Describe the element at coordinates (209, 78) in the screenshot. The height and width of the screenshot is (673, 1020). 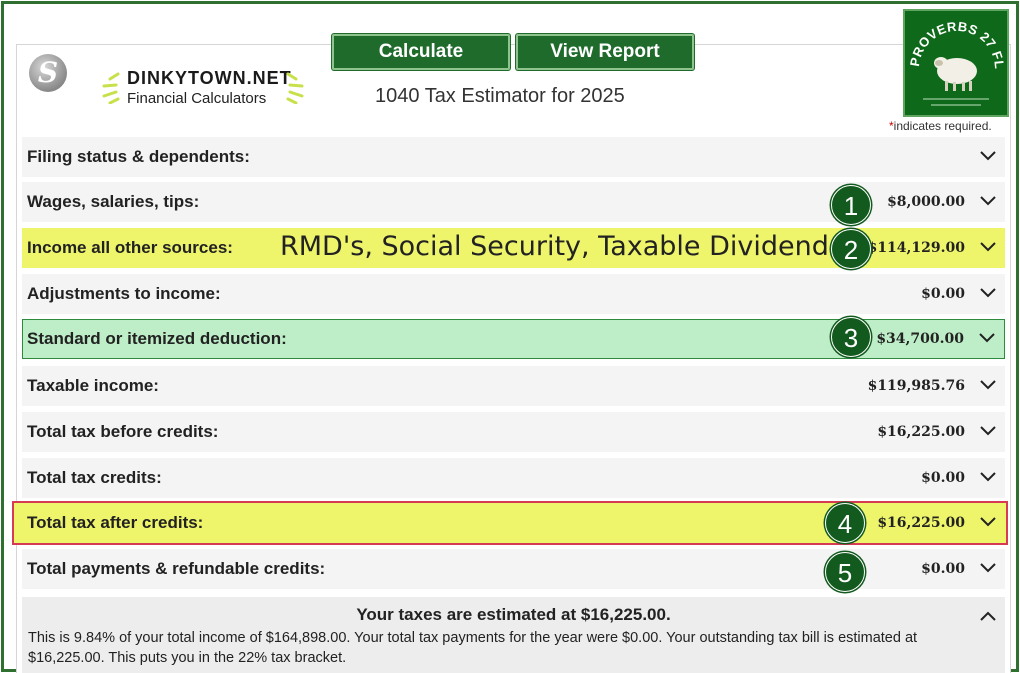
I see `brand-name: DINKYTOWN.NET` at that location.